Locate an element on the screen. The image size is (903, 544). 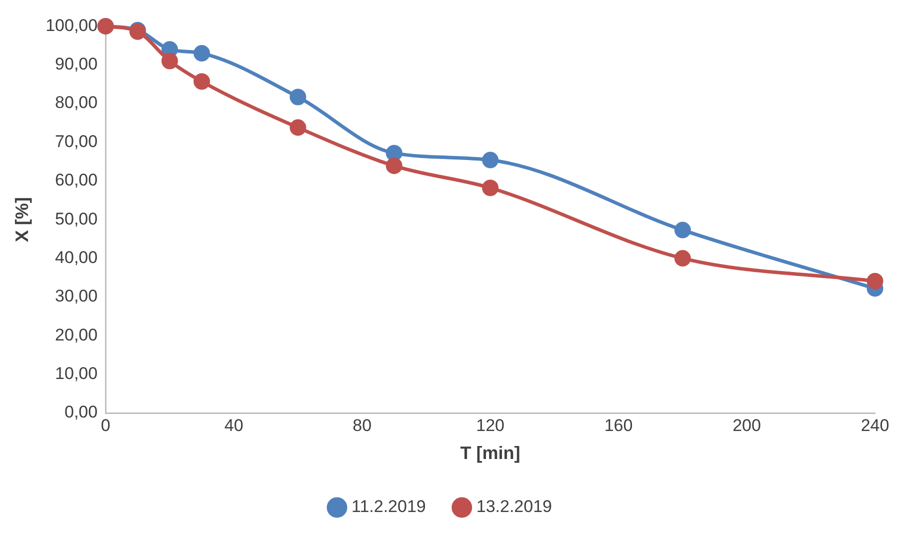
x-tick-label: 40 is located at coordinates (234, 425).